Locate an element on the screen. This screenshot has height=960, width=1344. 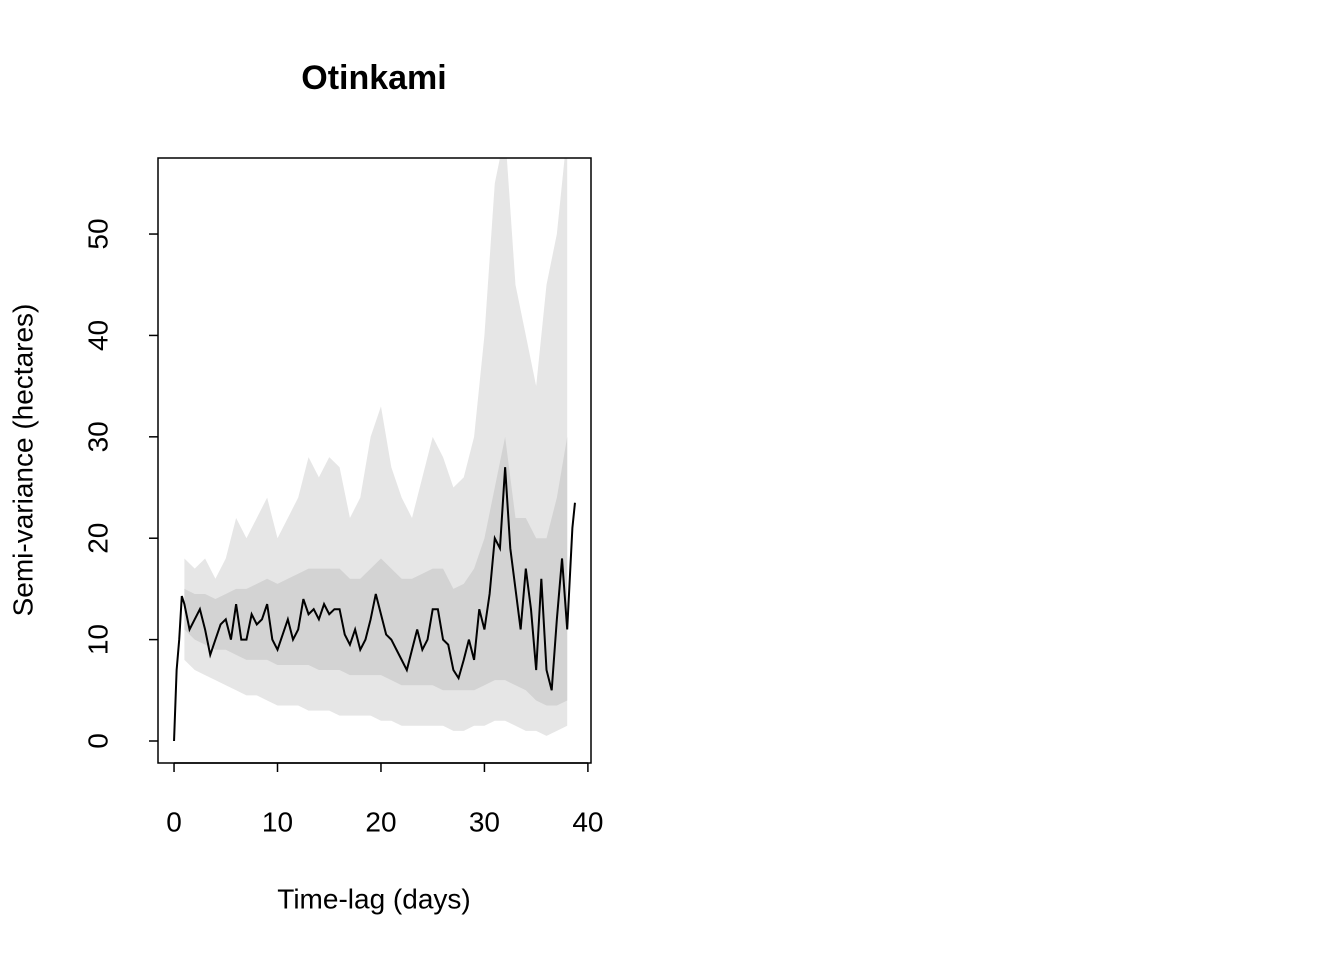
x-tick-label: 10 is located at coordinates (277, 821).